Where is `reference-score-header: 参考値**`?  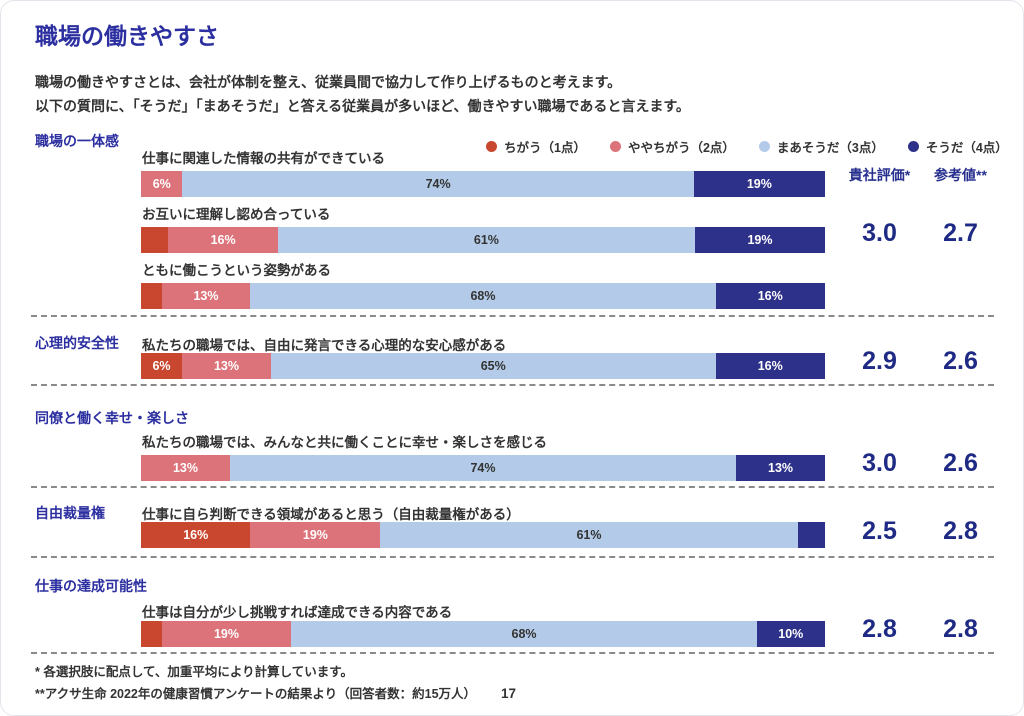
reference-score-header: 参考値** is located at coordinates (960, 175).